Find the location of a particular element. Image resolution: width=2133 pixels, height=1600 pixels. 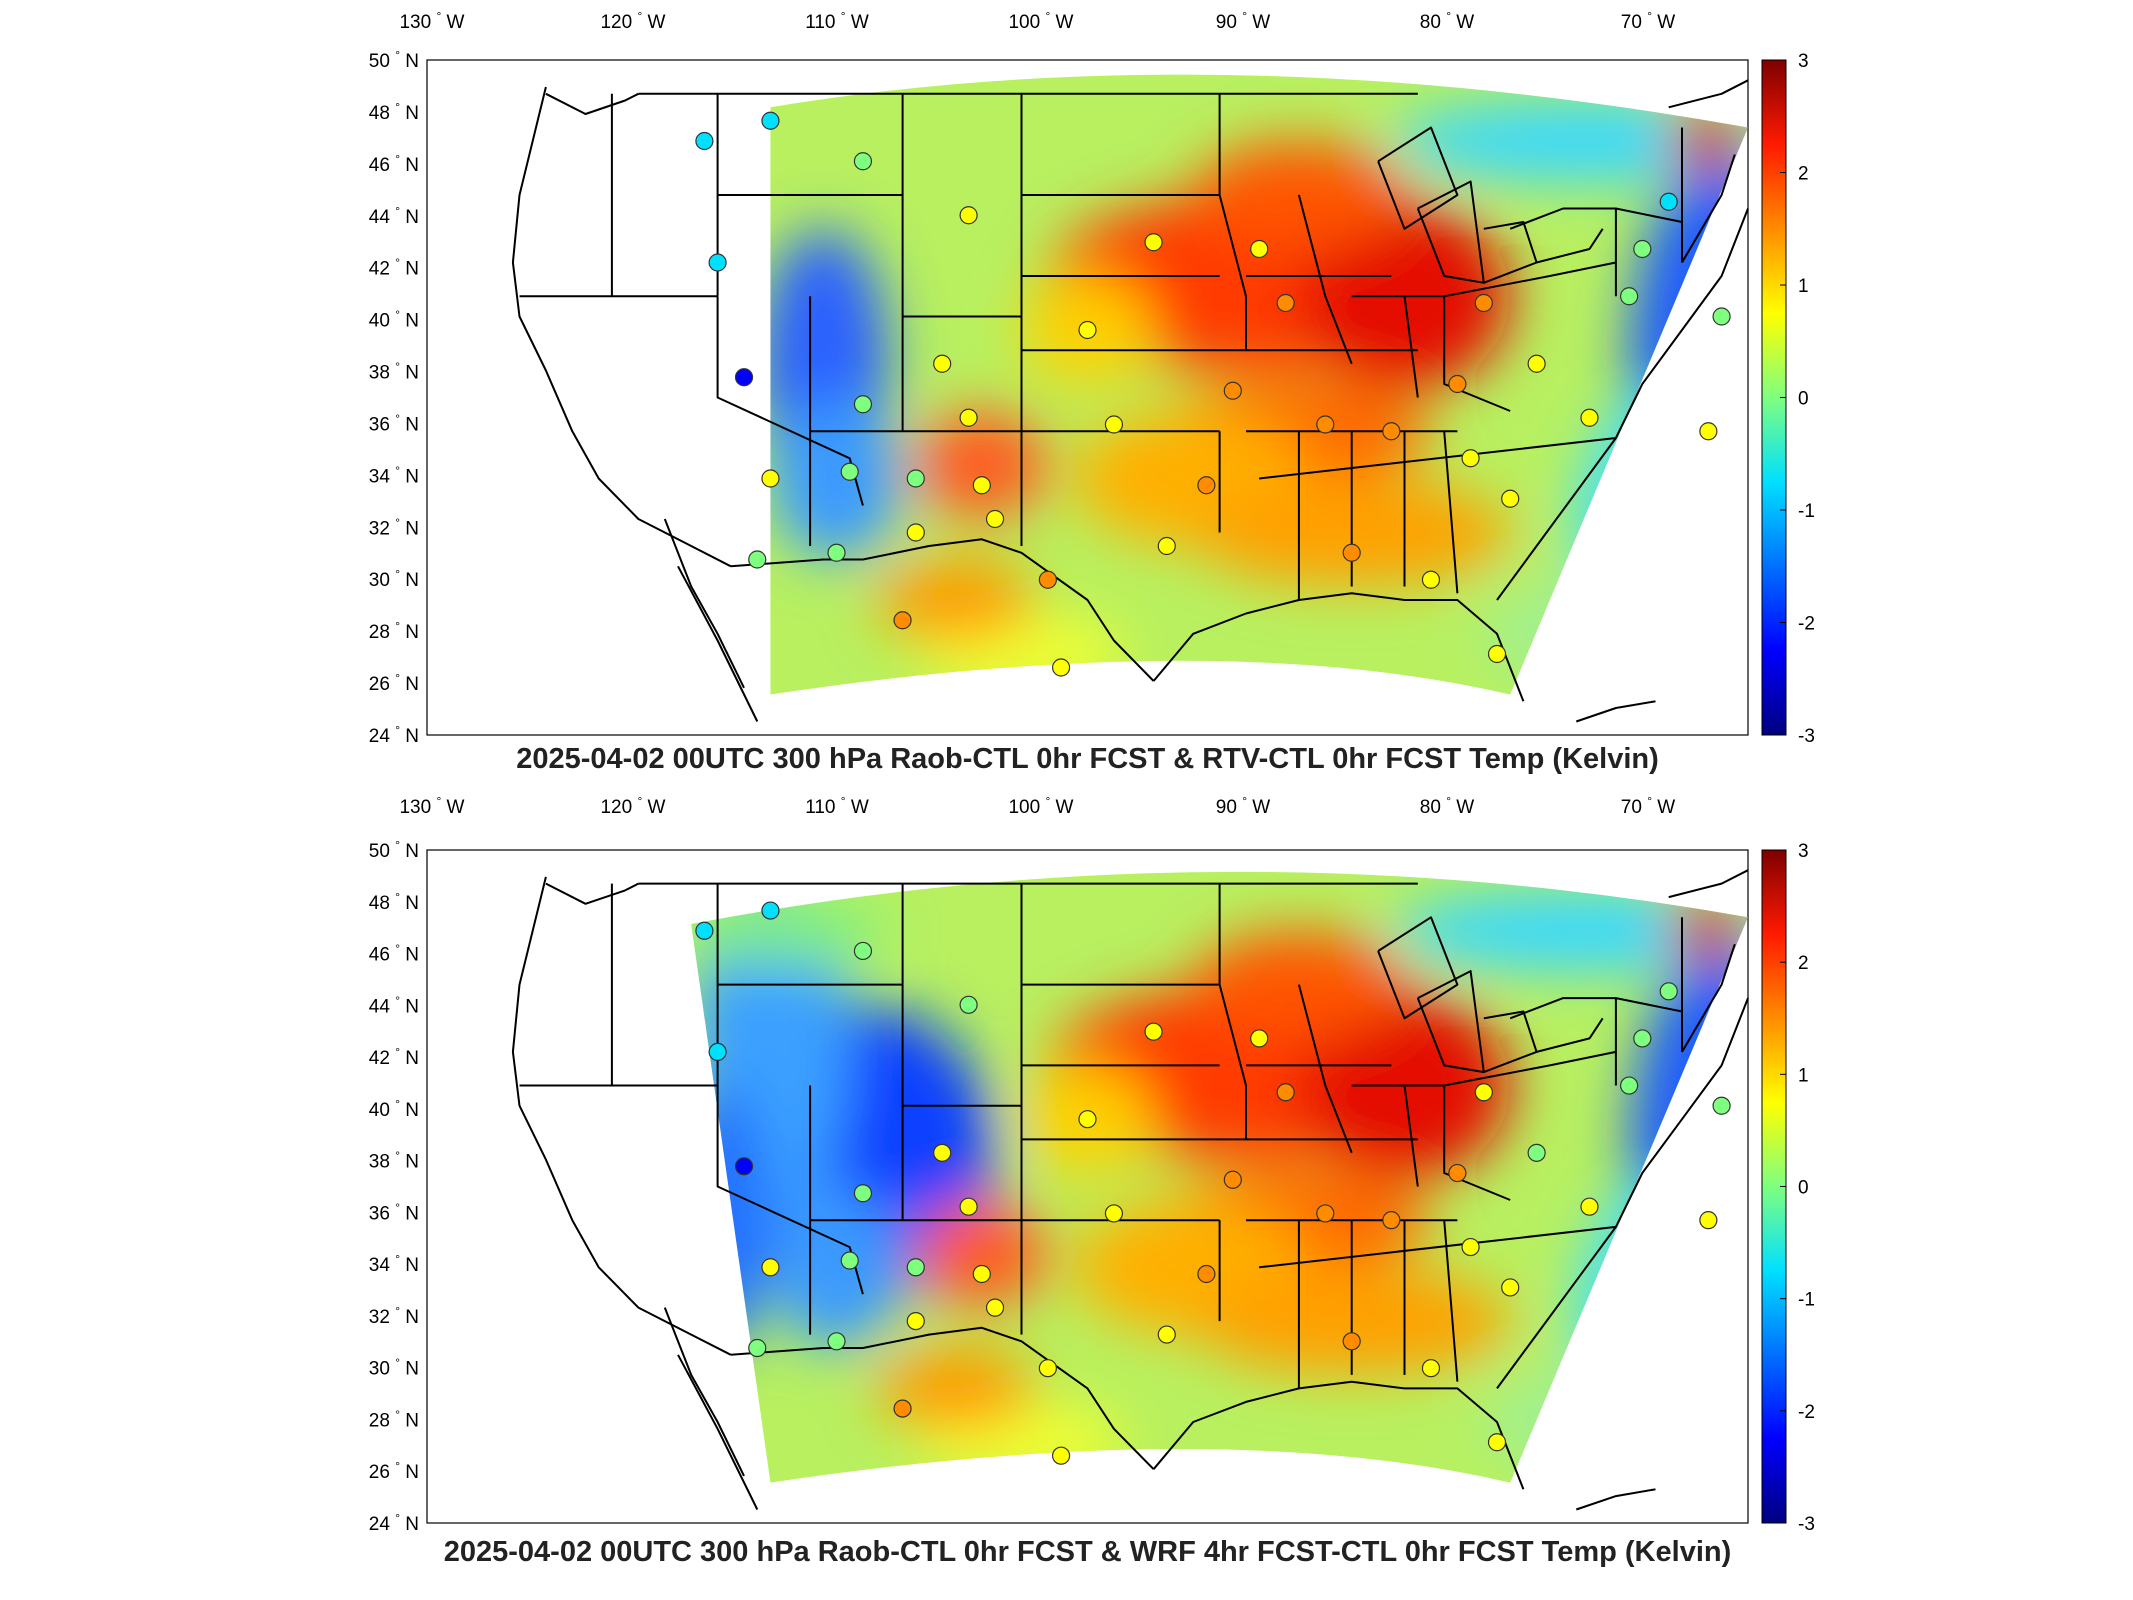

lon-tick-label: 70 ° W is located at coordinates (1648, 806).